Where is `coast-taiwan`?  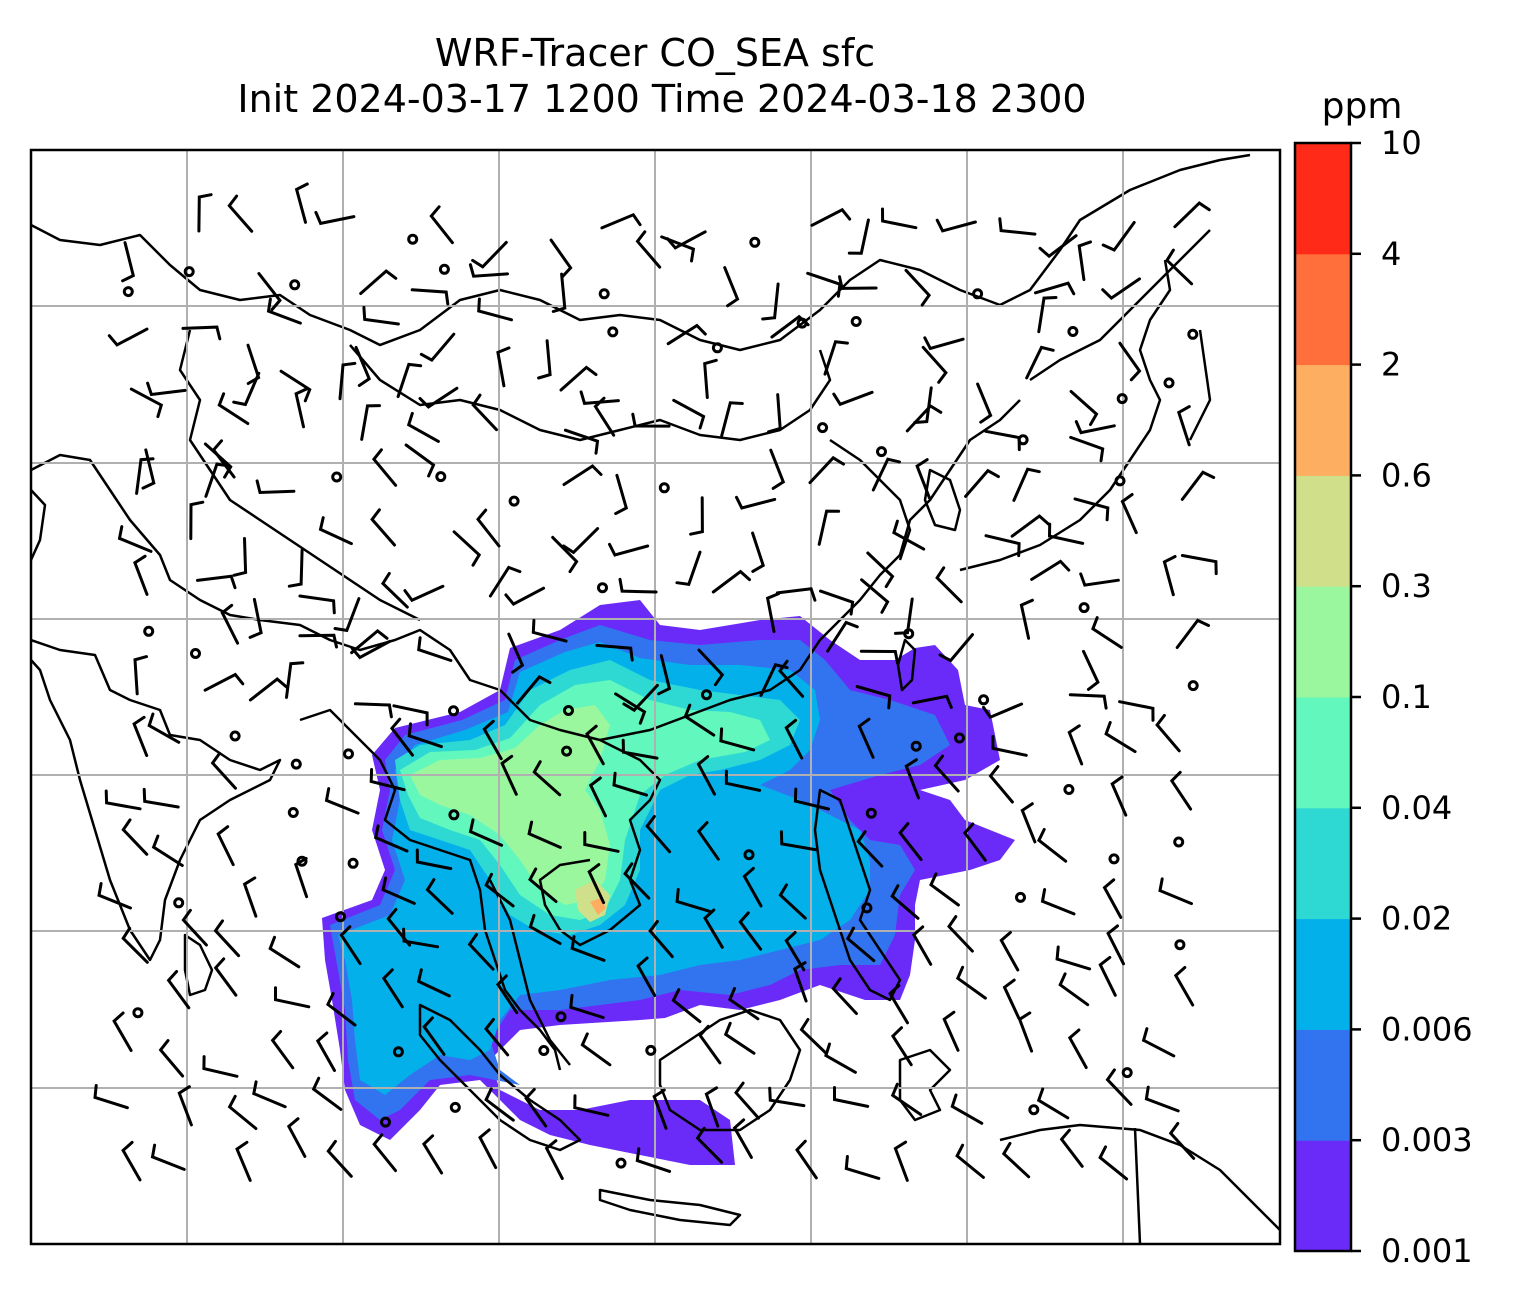
coast-taiwan is located at coordinates (906, 665).